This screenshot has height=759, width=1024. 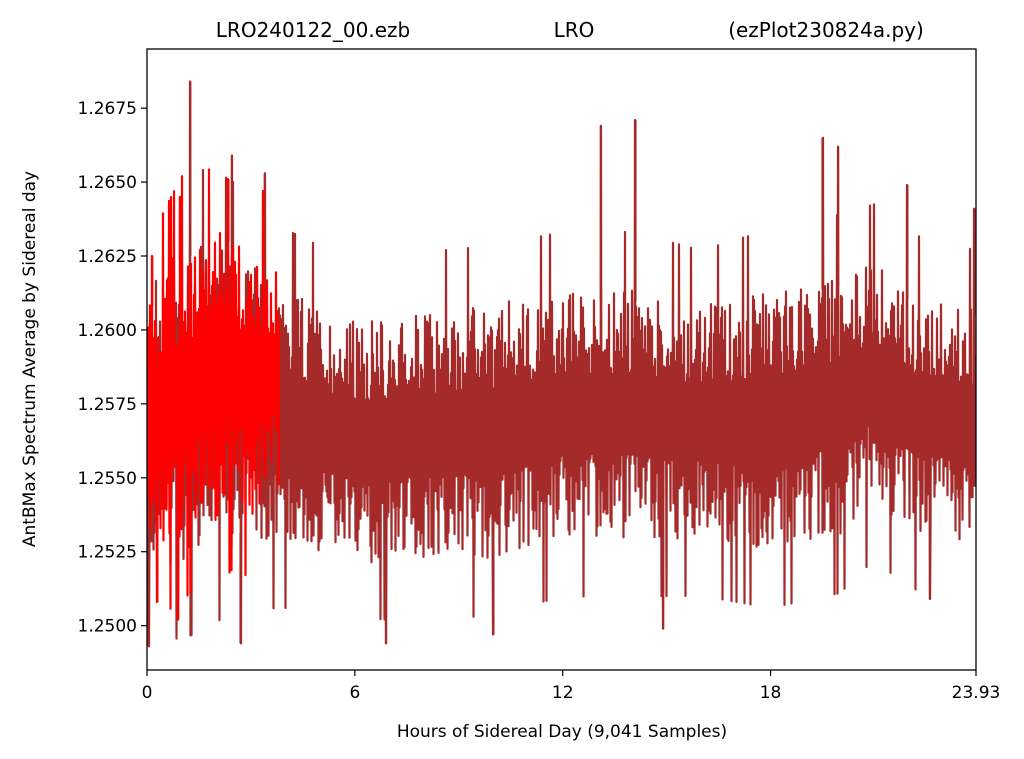 What do you see at coordinates (147, 693) in the screenshot?
I see `x-tick-label: 0` at bounding box center [147, 693].